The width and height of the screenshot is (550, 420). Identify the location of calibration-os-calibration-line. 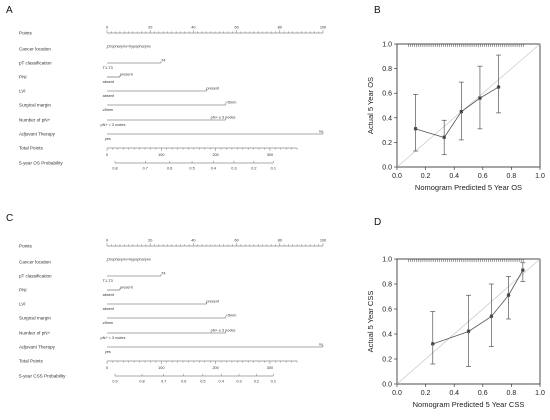
(457, 112).